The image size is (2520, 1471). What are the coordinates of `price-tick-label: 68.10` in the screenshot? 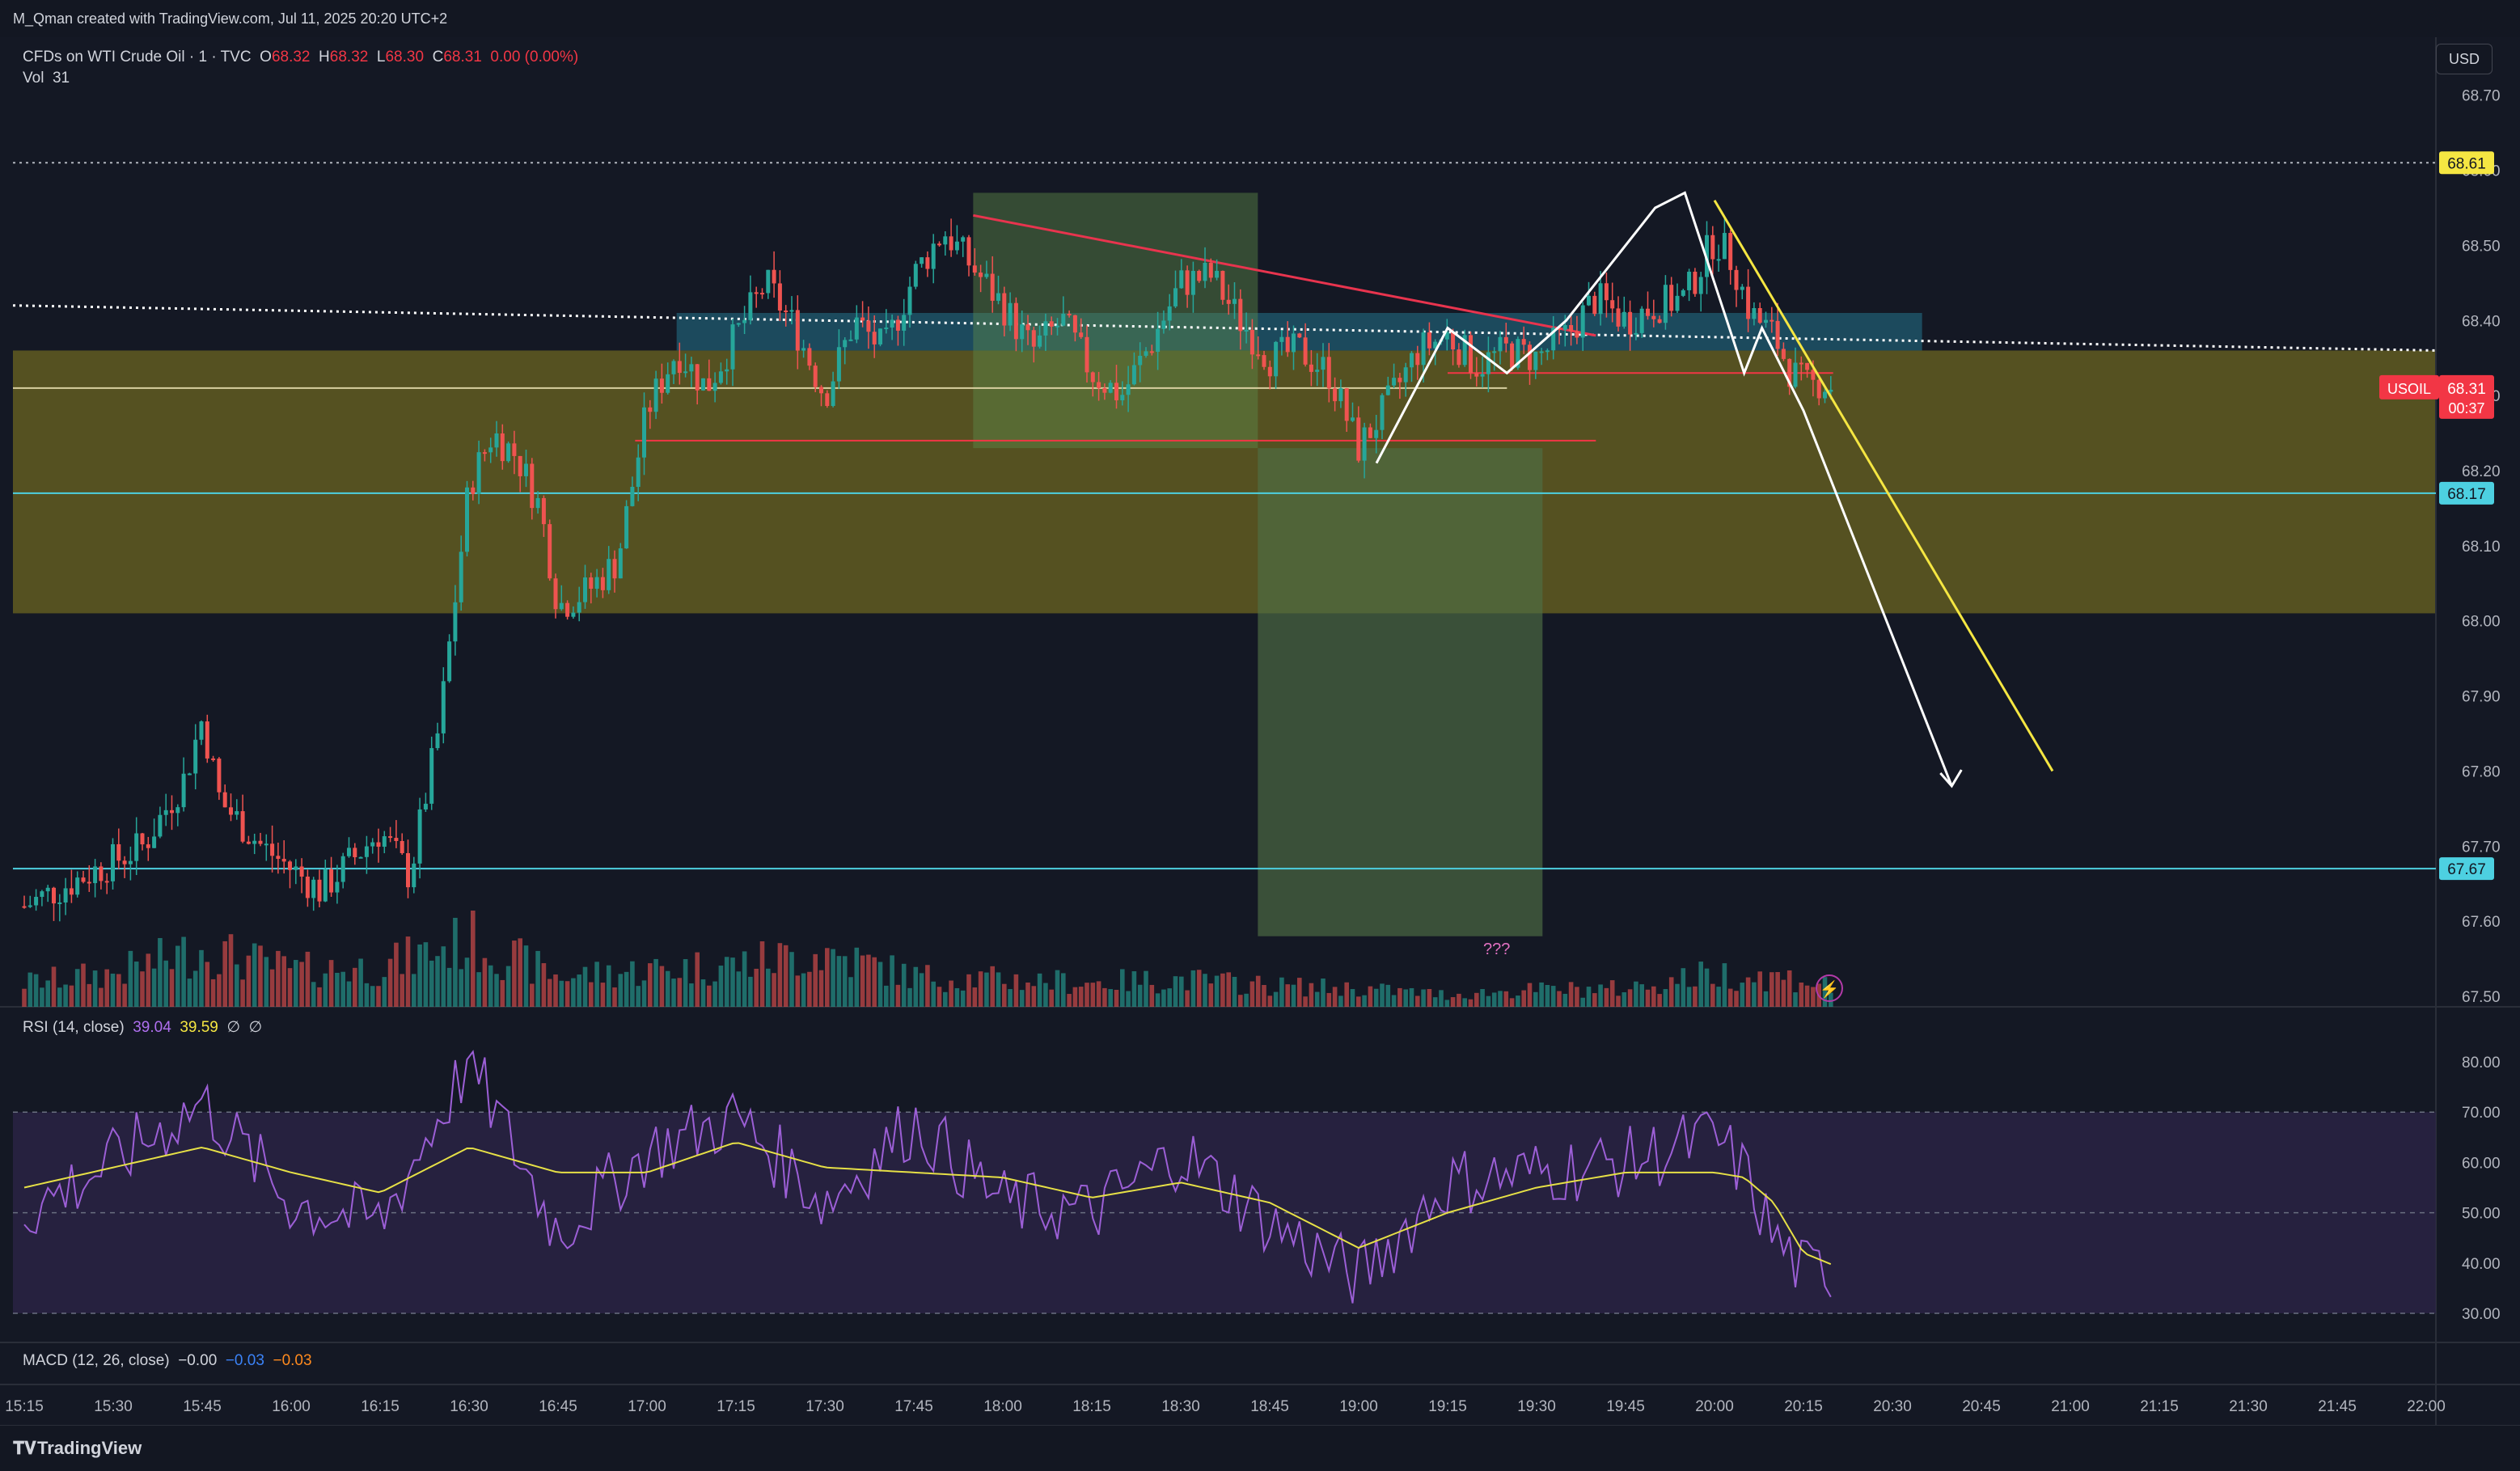 It's located at (2481, 547).